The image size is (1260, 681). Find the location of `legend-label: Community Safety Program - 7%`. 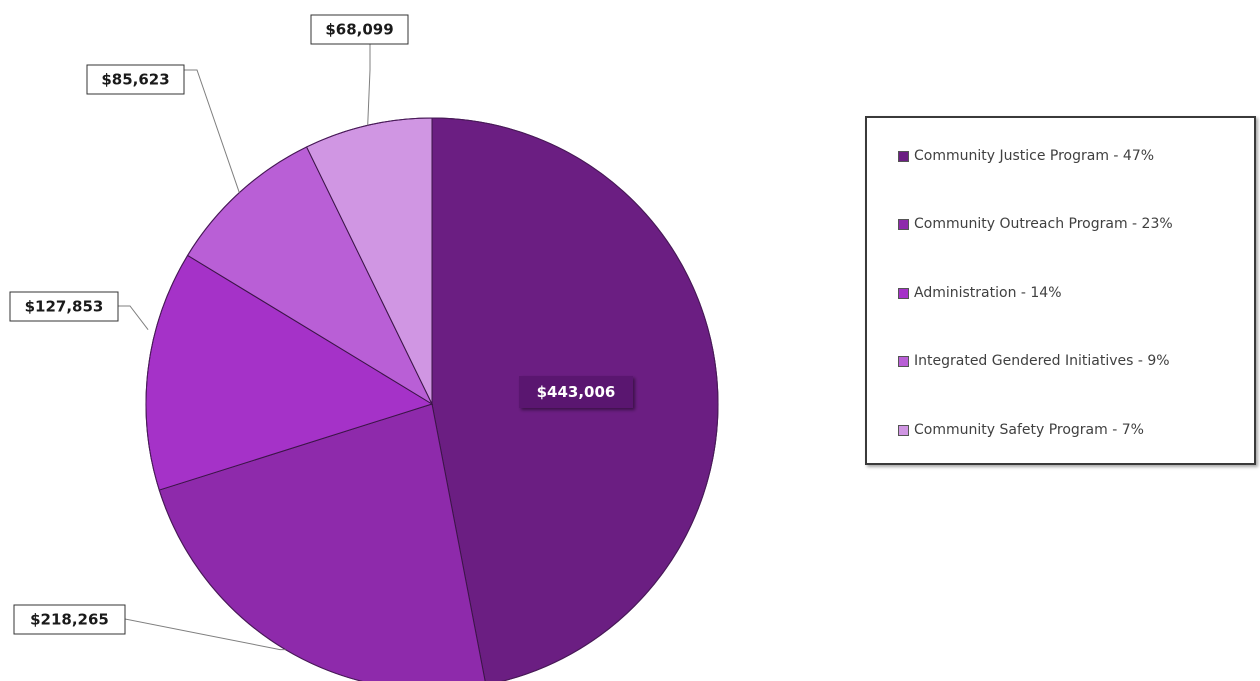

legend-label: Community Safety Program - 7% is located at coordinates (1029, 430).